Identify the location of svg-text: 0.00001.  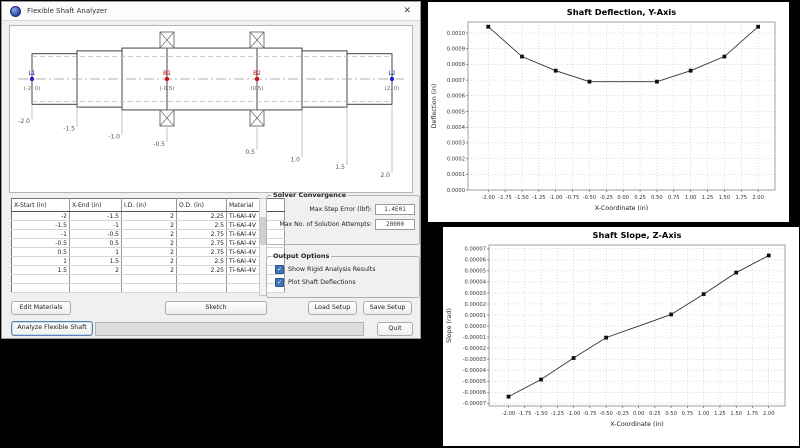
(475, 316).